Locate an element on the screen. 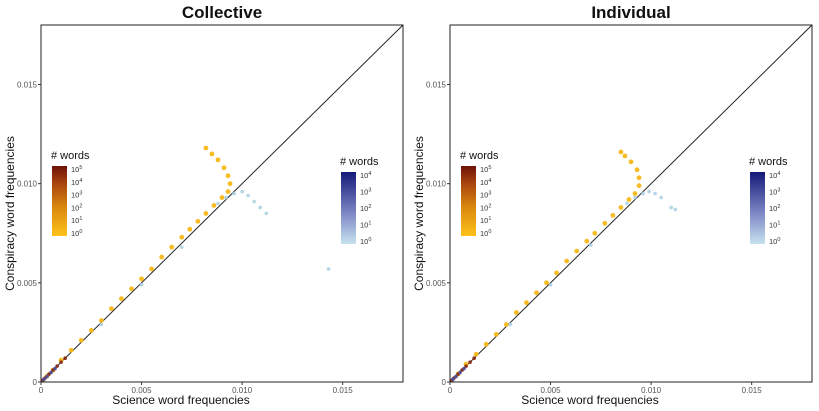 The image size is (819, 411). x-axis-label: Science word frequencies is located at coordinates (180, 400).